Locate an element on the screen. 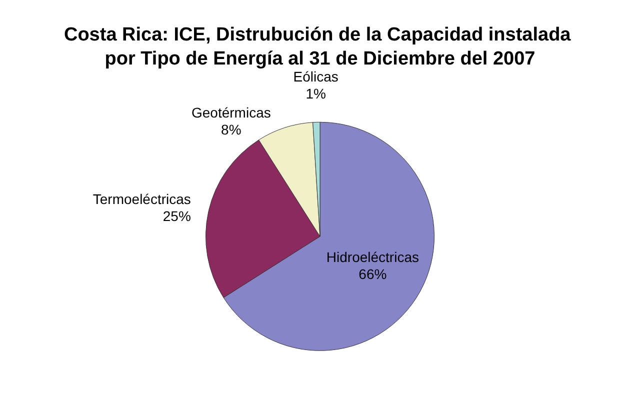 The height and width of the screenshot is (394, 640). data-label: 66% is located at coordinates (372, 274).